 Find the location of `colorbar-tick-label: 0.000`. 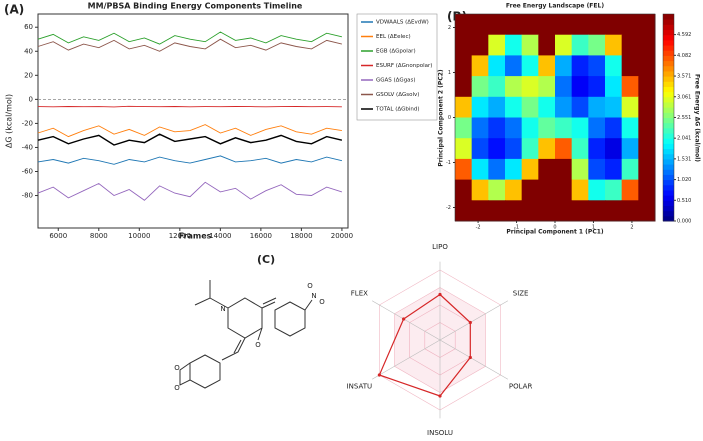

colorbar-tick-label: 0.000 is located at coordinates (684, 222).